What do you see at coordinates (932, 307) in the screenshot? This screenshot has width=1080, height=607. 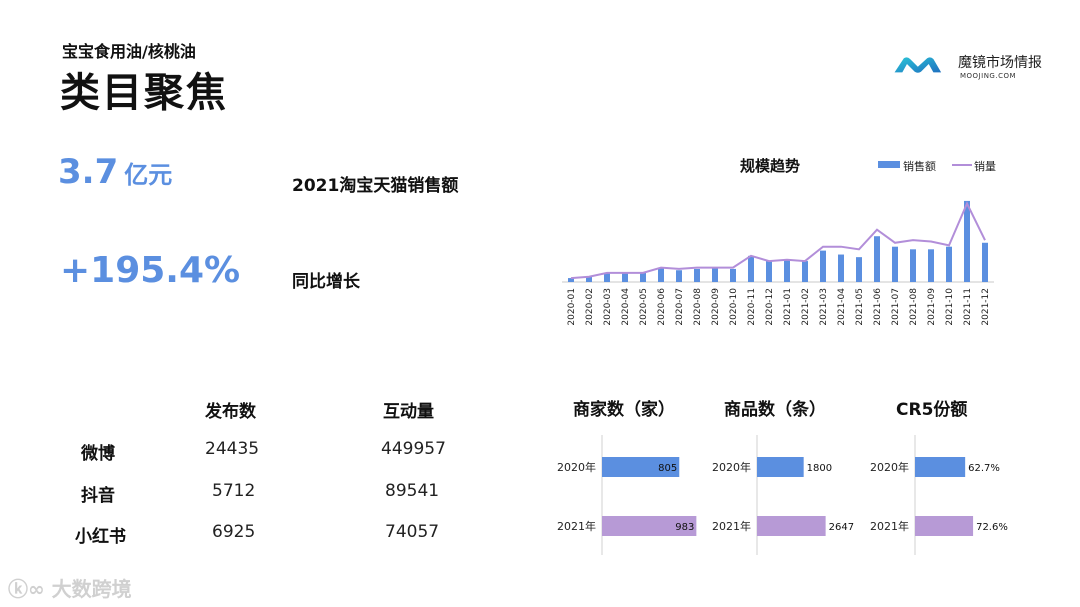 I see `x-tick-label: 2021-09` at bounding box center [932, 307].